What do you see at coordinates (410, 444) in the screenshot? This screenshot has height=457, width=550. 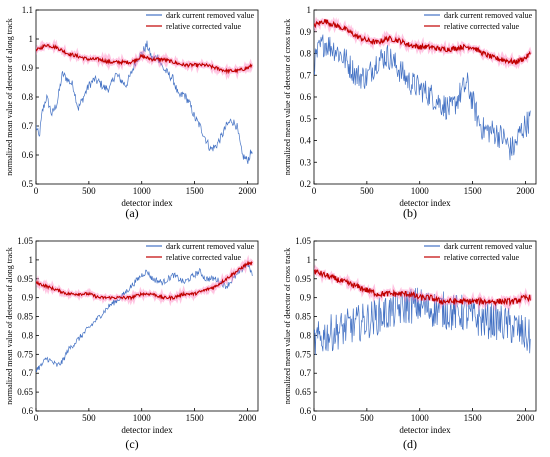 I see `panel-label-d: (d)` at bounding box center [410, 444].